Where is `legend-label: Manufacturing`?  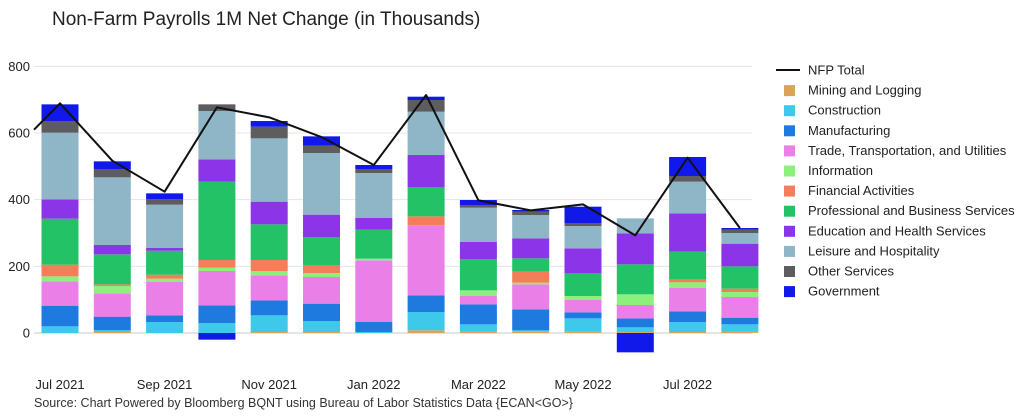 legend-label: Manufacturing is located at coordinates (849, 130).